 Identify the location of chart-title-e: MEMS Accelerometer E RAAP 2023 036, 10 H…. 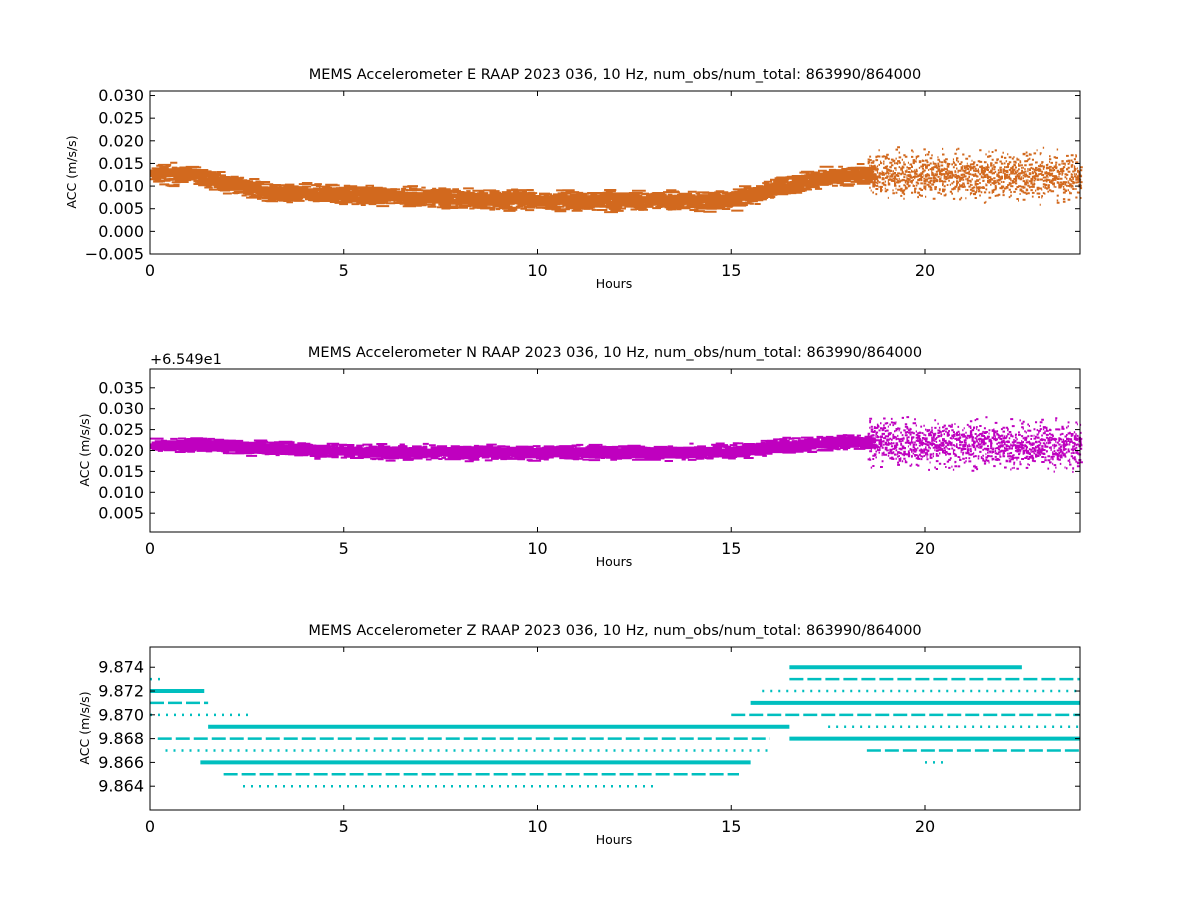
(615, 75).